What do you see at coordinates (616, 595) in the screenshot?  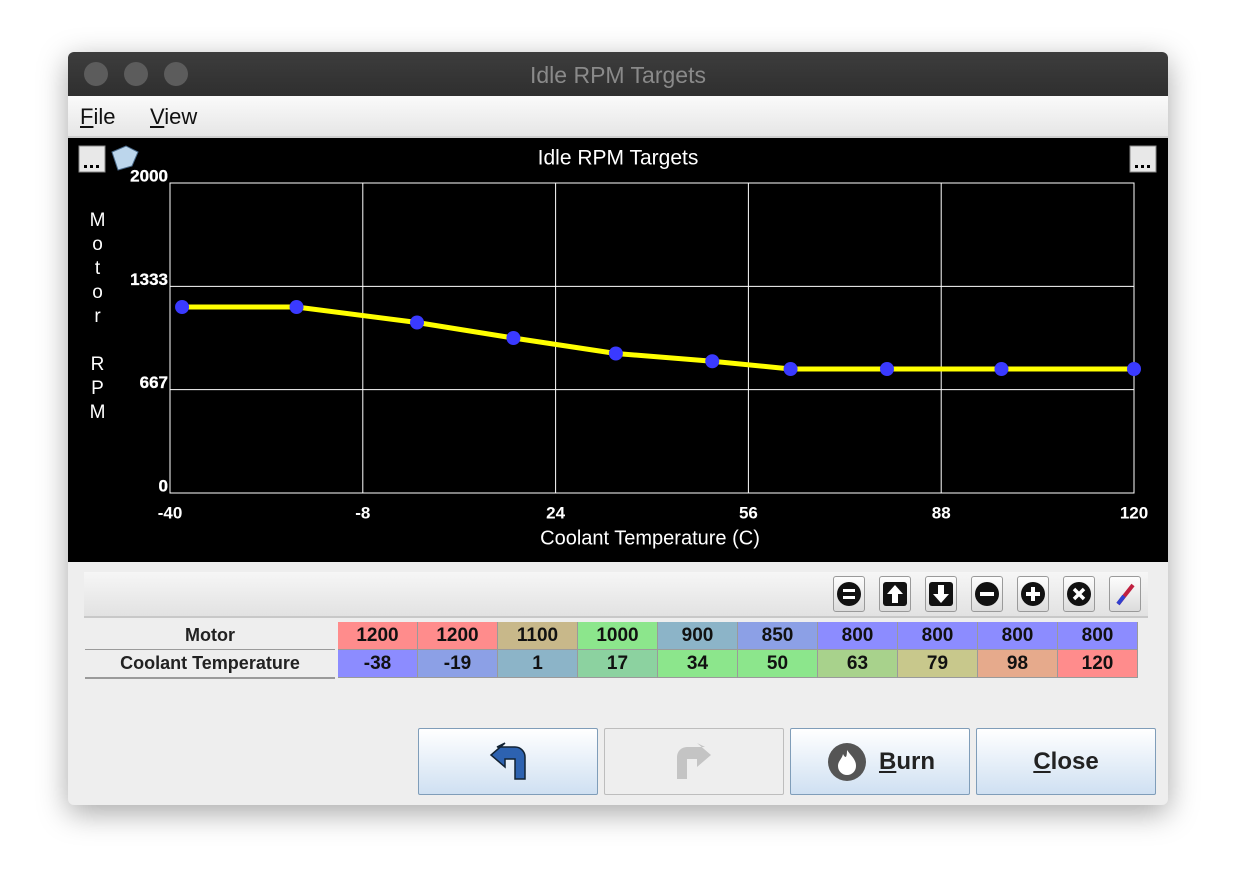 I see `table-toolbar` at bounding box center [616, 595].